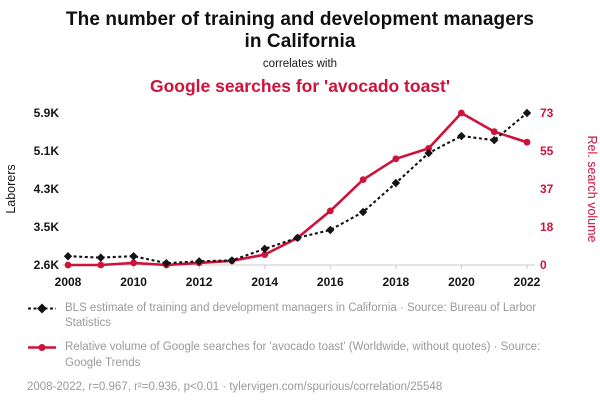 This screenshot has width=600, height=414. I want to click on red-series-swatch, so click(42, 348).